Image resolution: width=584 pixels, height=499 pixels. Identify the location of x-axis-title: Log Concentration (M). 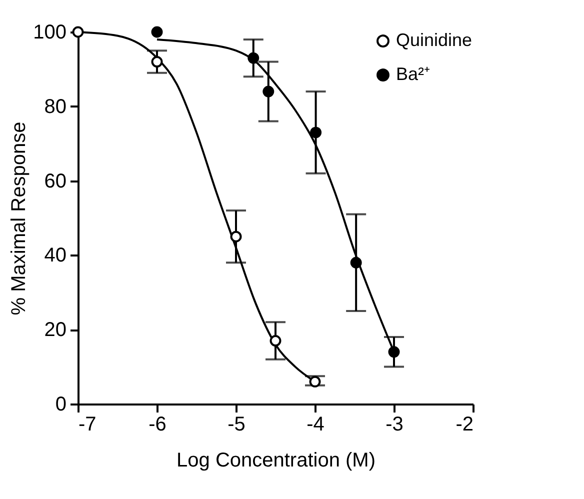
(276, 461).